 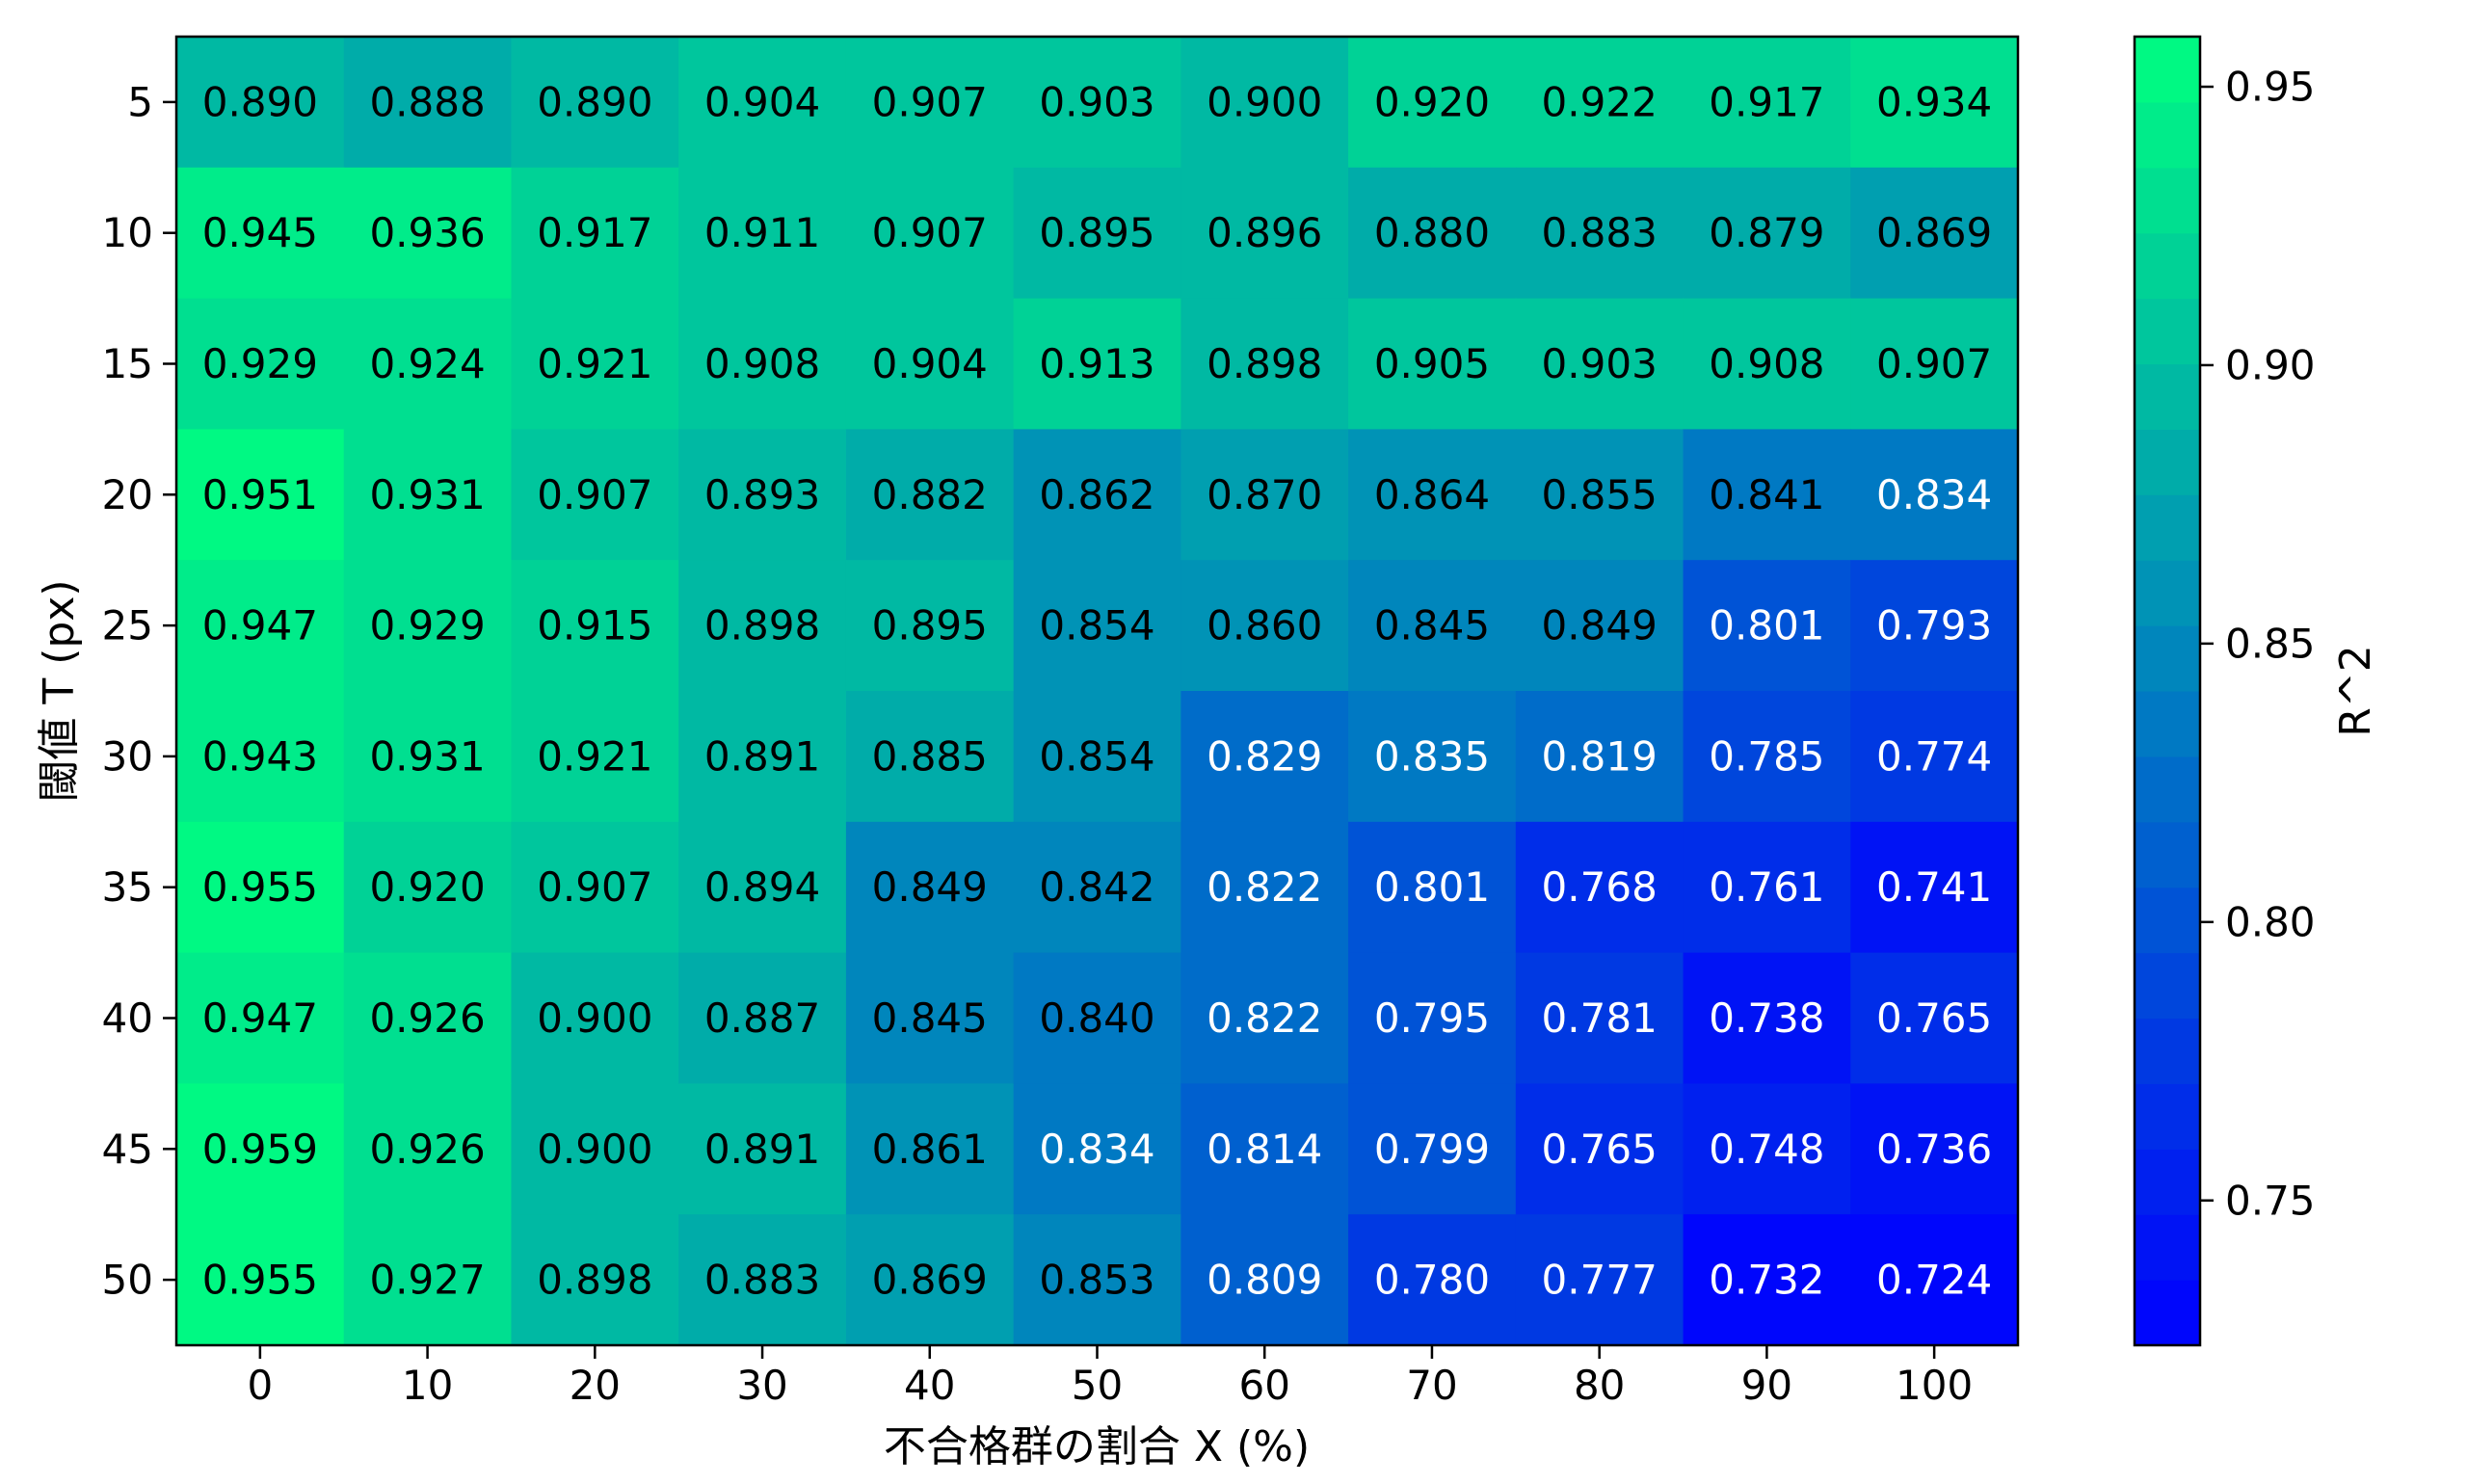 What do you see at coordinates (1264, 1385) in the screenshot?
I see `x-tick-label: 60` at bounding box center [1264, 1385].